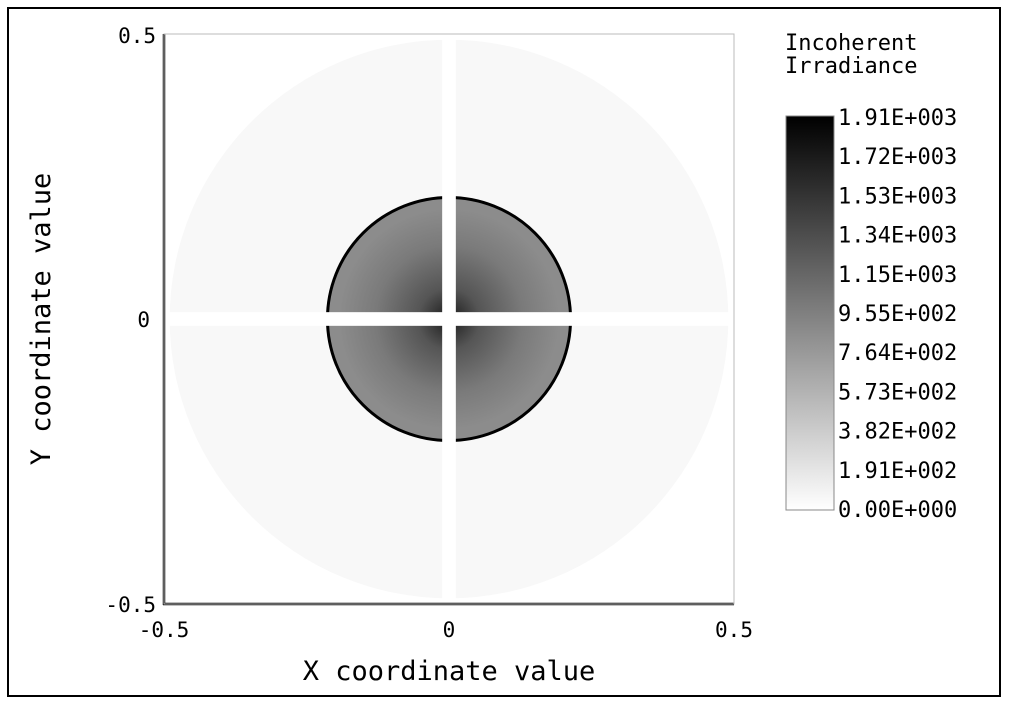 The image size is (1018, 706). I want to click on colorbar-title-line: Irradiance, so click(851, 66).